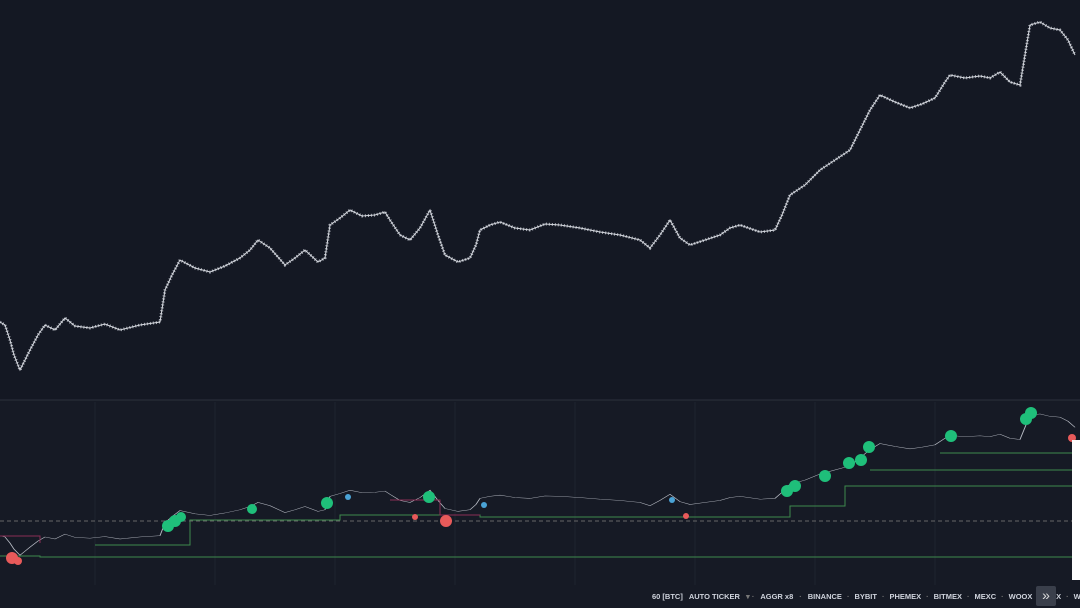 Image resolution: width=1080 pixels, height=608 pixels. I want to click on exchange: PHEMEX, so click(905, 596).